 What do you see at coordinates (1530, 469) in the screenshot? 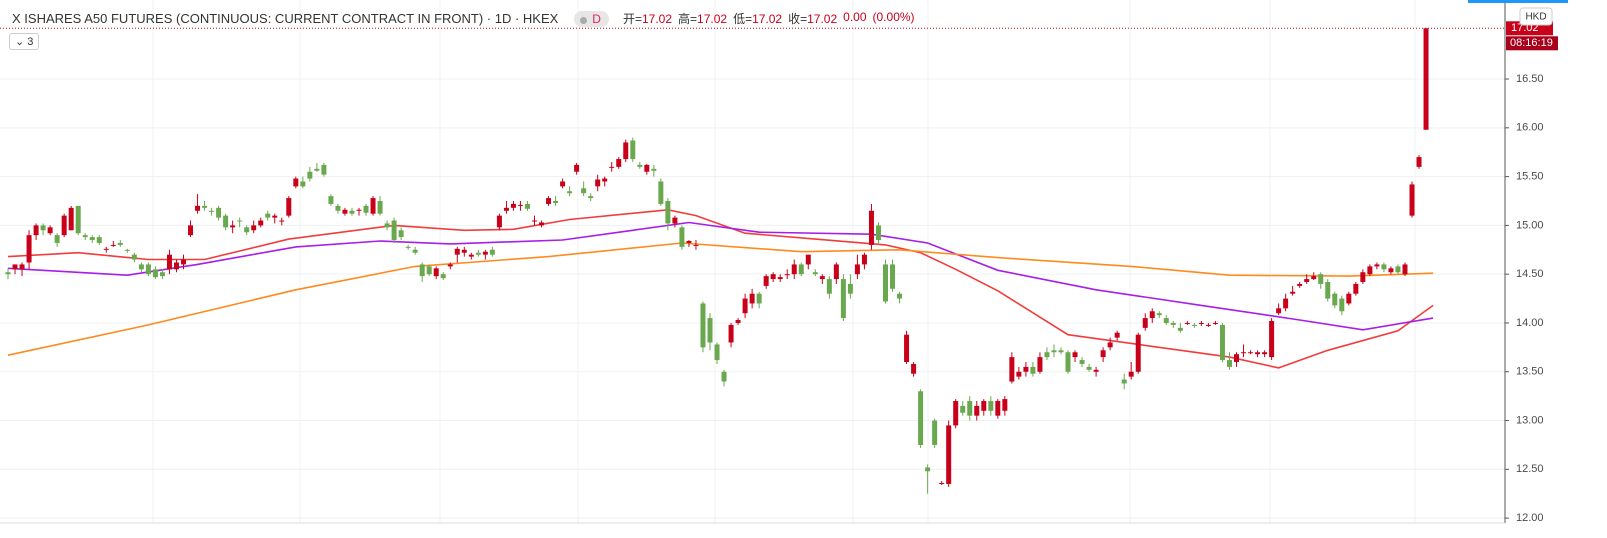
I see `y-tick-label: 12.50` at bounding box center [1530, 469].